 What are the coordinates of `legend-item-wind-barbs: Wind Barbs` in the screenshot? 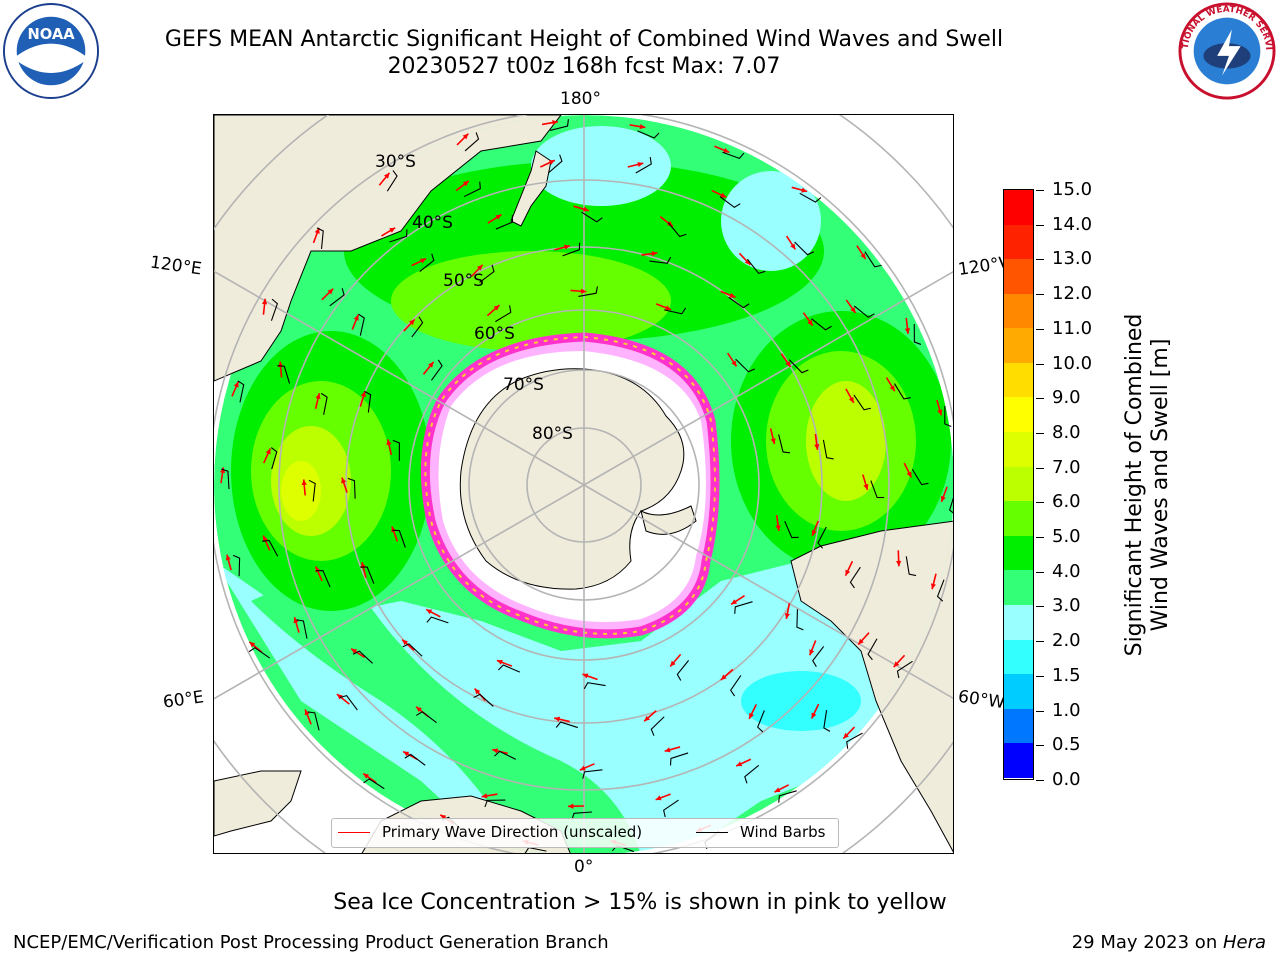 It's located at (760, 832).